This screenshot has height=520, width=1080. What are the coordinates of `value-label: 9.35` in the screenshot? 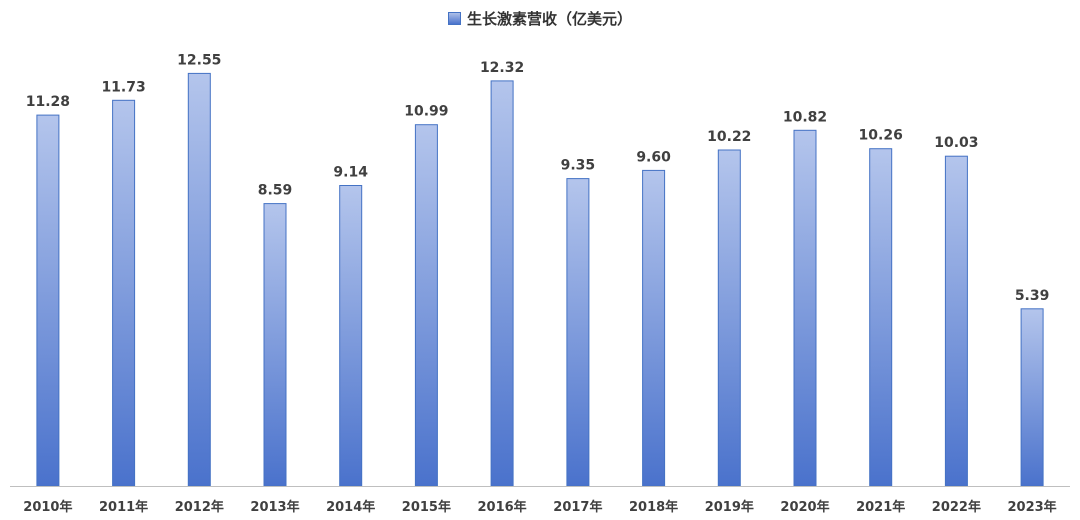 It's located at (578, 166).